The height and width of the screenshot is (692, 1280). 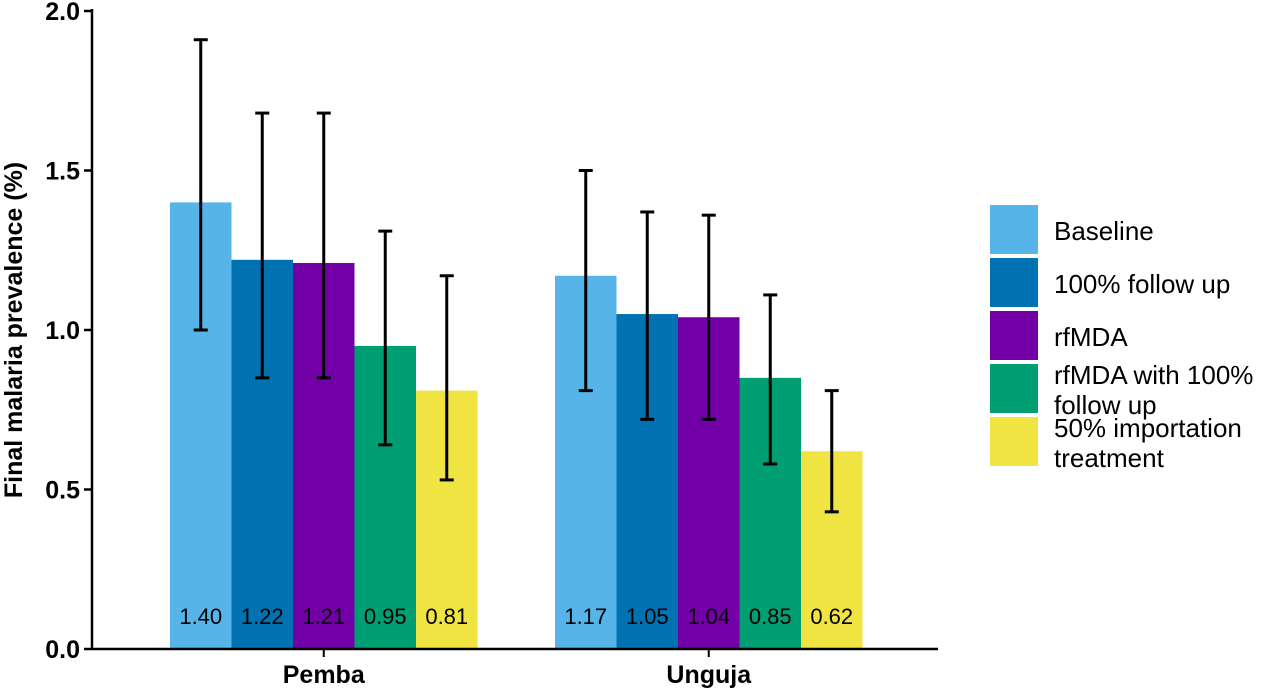 I want to click on data-label: 0.85, so click(x=770, y=616).